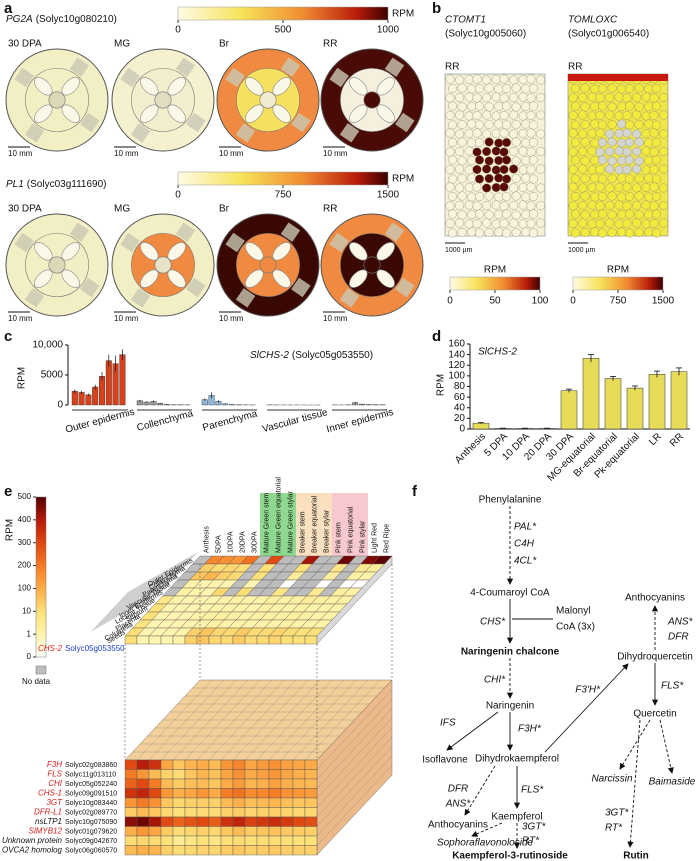 The height and width of the screenshot is (861, 699). What do you see at coordinates (295, 421) in the screenshot?
I see `group-label: Vascular tissue` at bounding box center [295, 421].